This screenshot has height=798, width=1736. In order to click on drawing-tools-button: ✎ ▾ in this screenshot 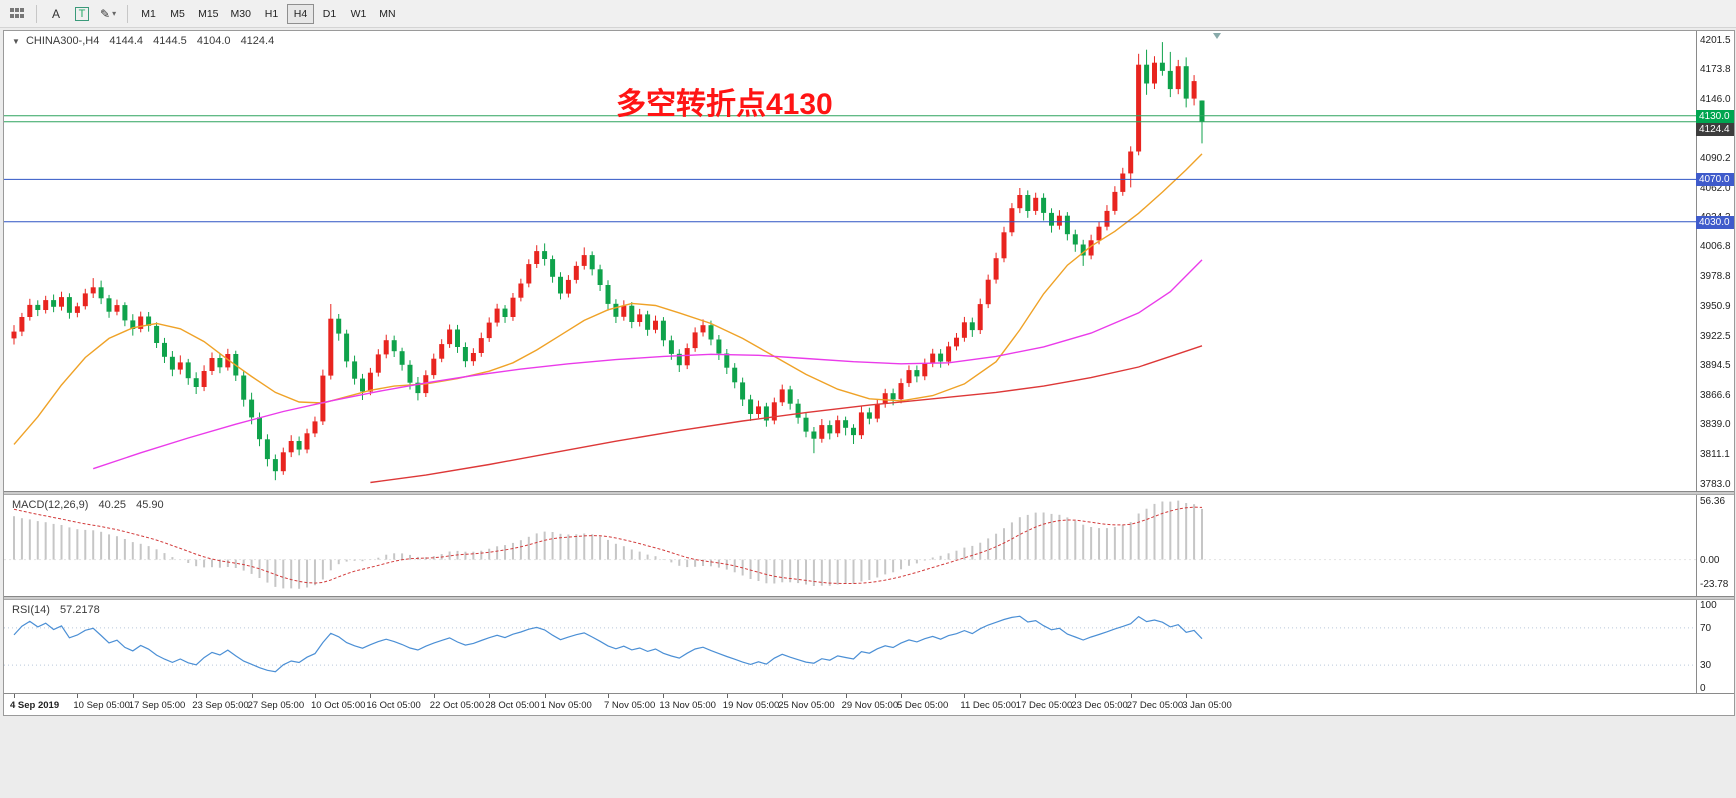, I will do `click(108, 14)`.